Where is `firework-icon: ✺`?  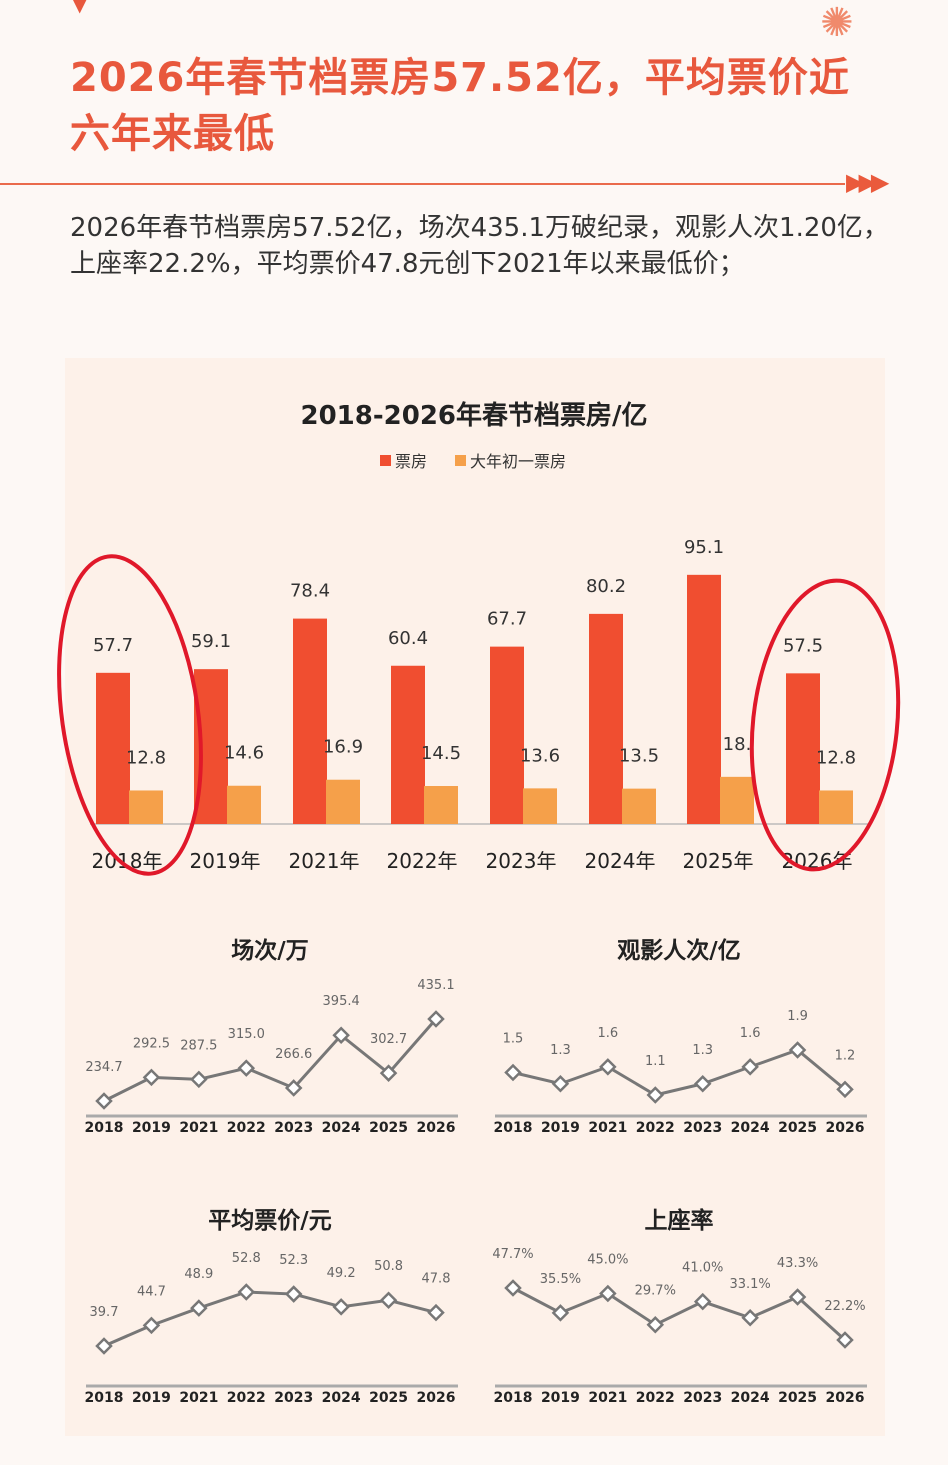
firework-icon: ✺ is located at coordinates (837, 23).